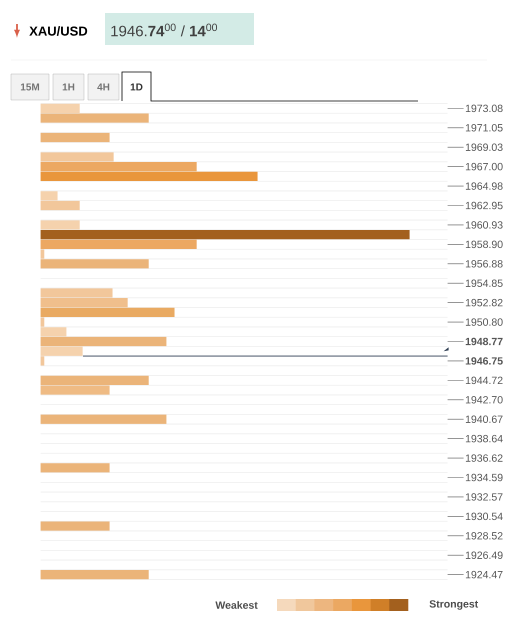 This screenshot has width=506, height=631. What do you see at coordinates (484, 497) in the screenshot?
I see `y-tick-label: 1932.57` at bounding box center [484, 497].